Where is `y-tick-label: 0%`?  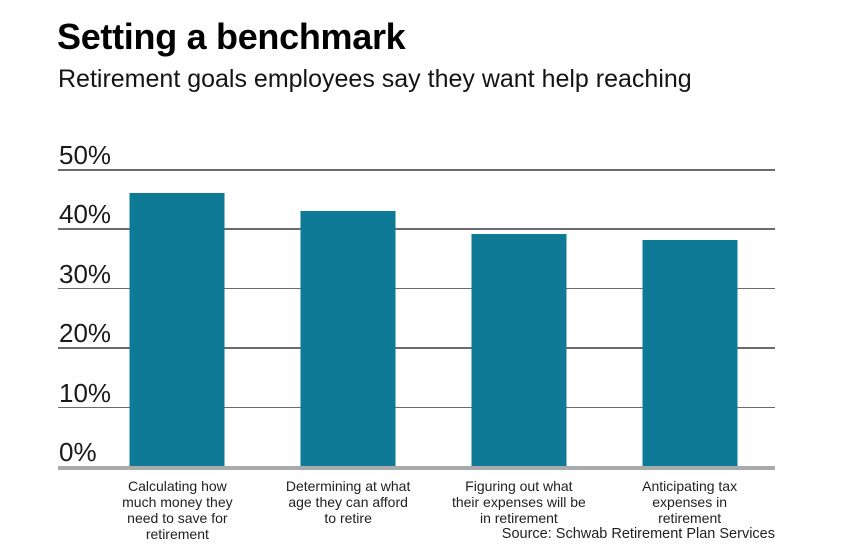 y-tick-label: 0% is located at coordinates (78, 452).